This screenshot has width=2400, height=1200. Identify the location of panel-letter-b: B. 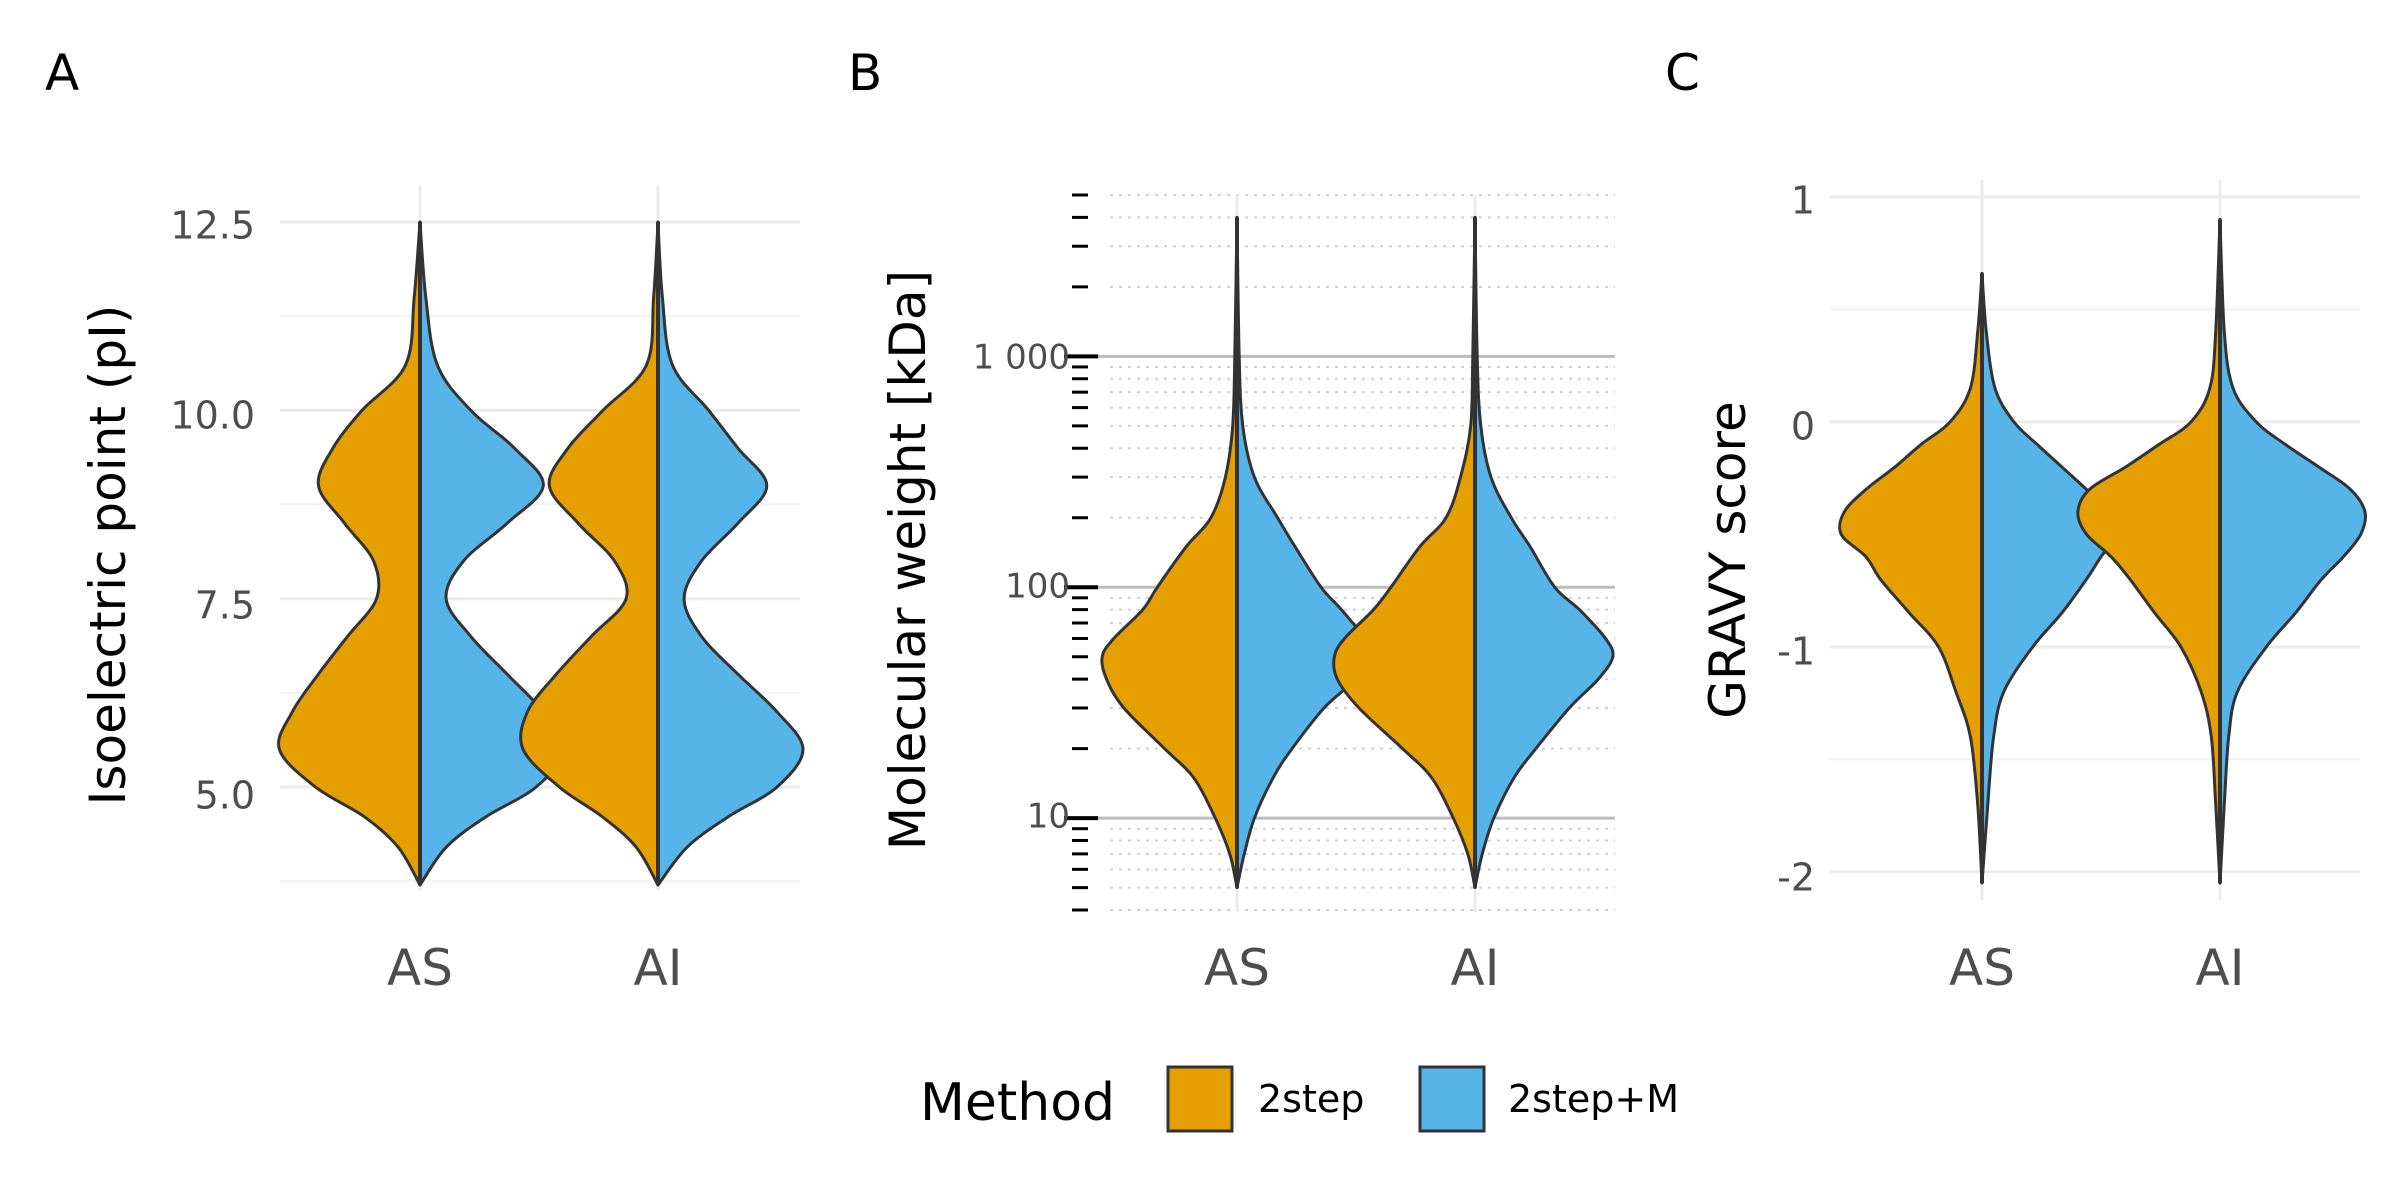
(865, 73).